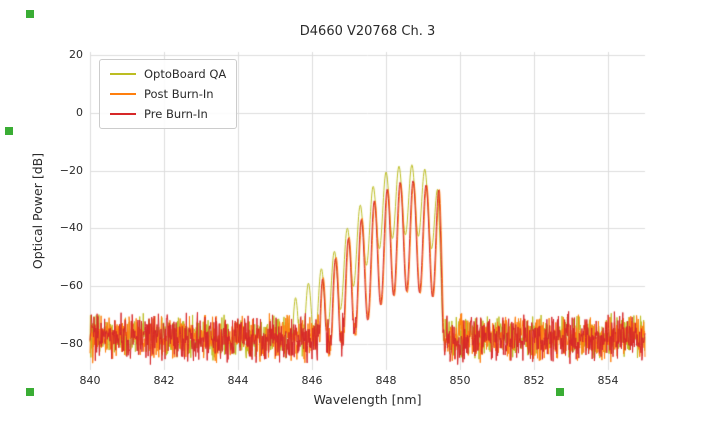 The image size is (720, 432). I want to click on legend-entry-pre-burn-in: Pre Burn-In, so click(168, 114).